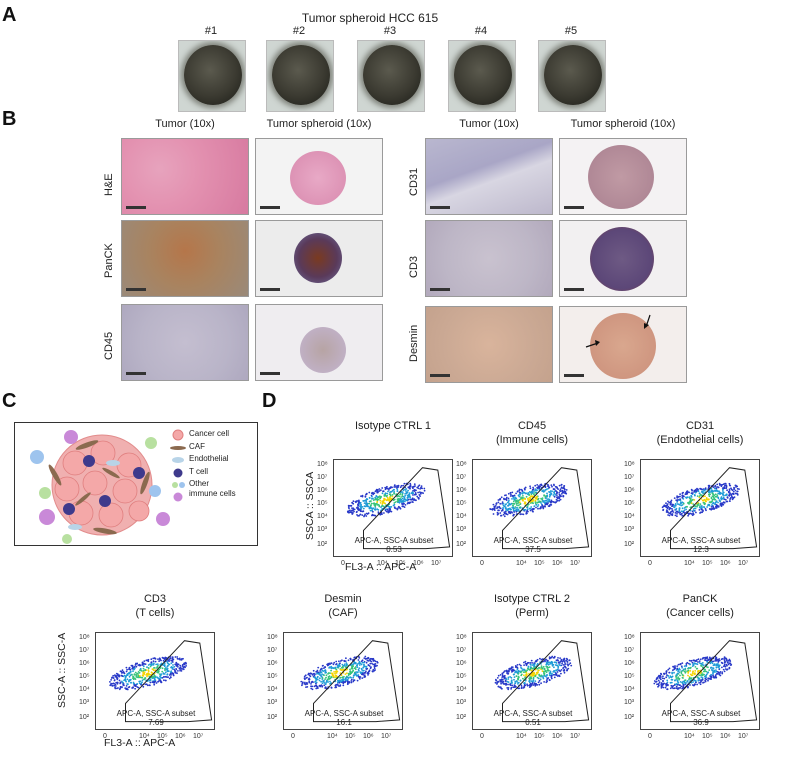 The width and height of the screenshot is (787, 757). What do you see at coordinates (394, 549) in the screenshot?
I see `gate-percentage: 0.53` at bounding box center [394, 549].